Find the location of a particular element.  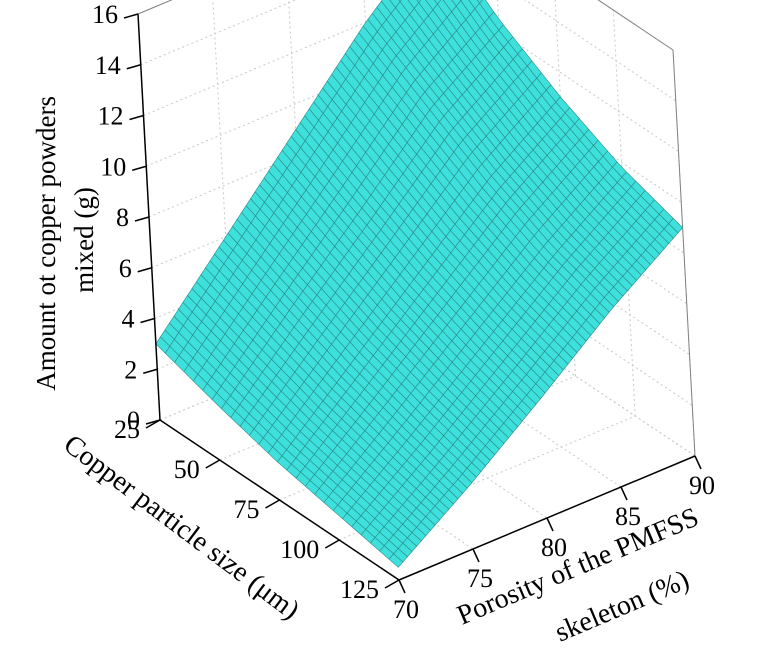

z-tick-label: 0 is located at coordinates (133, 420).